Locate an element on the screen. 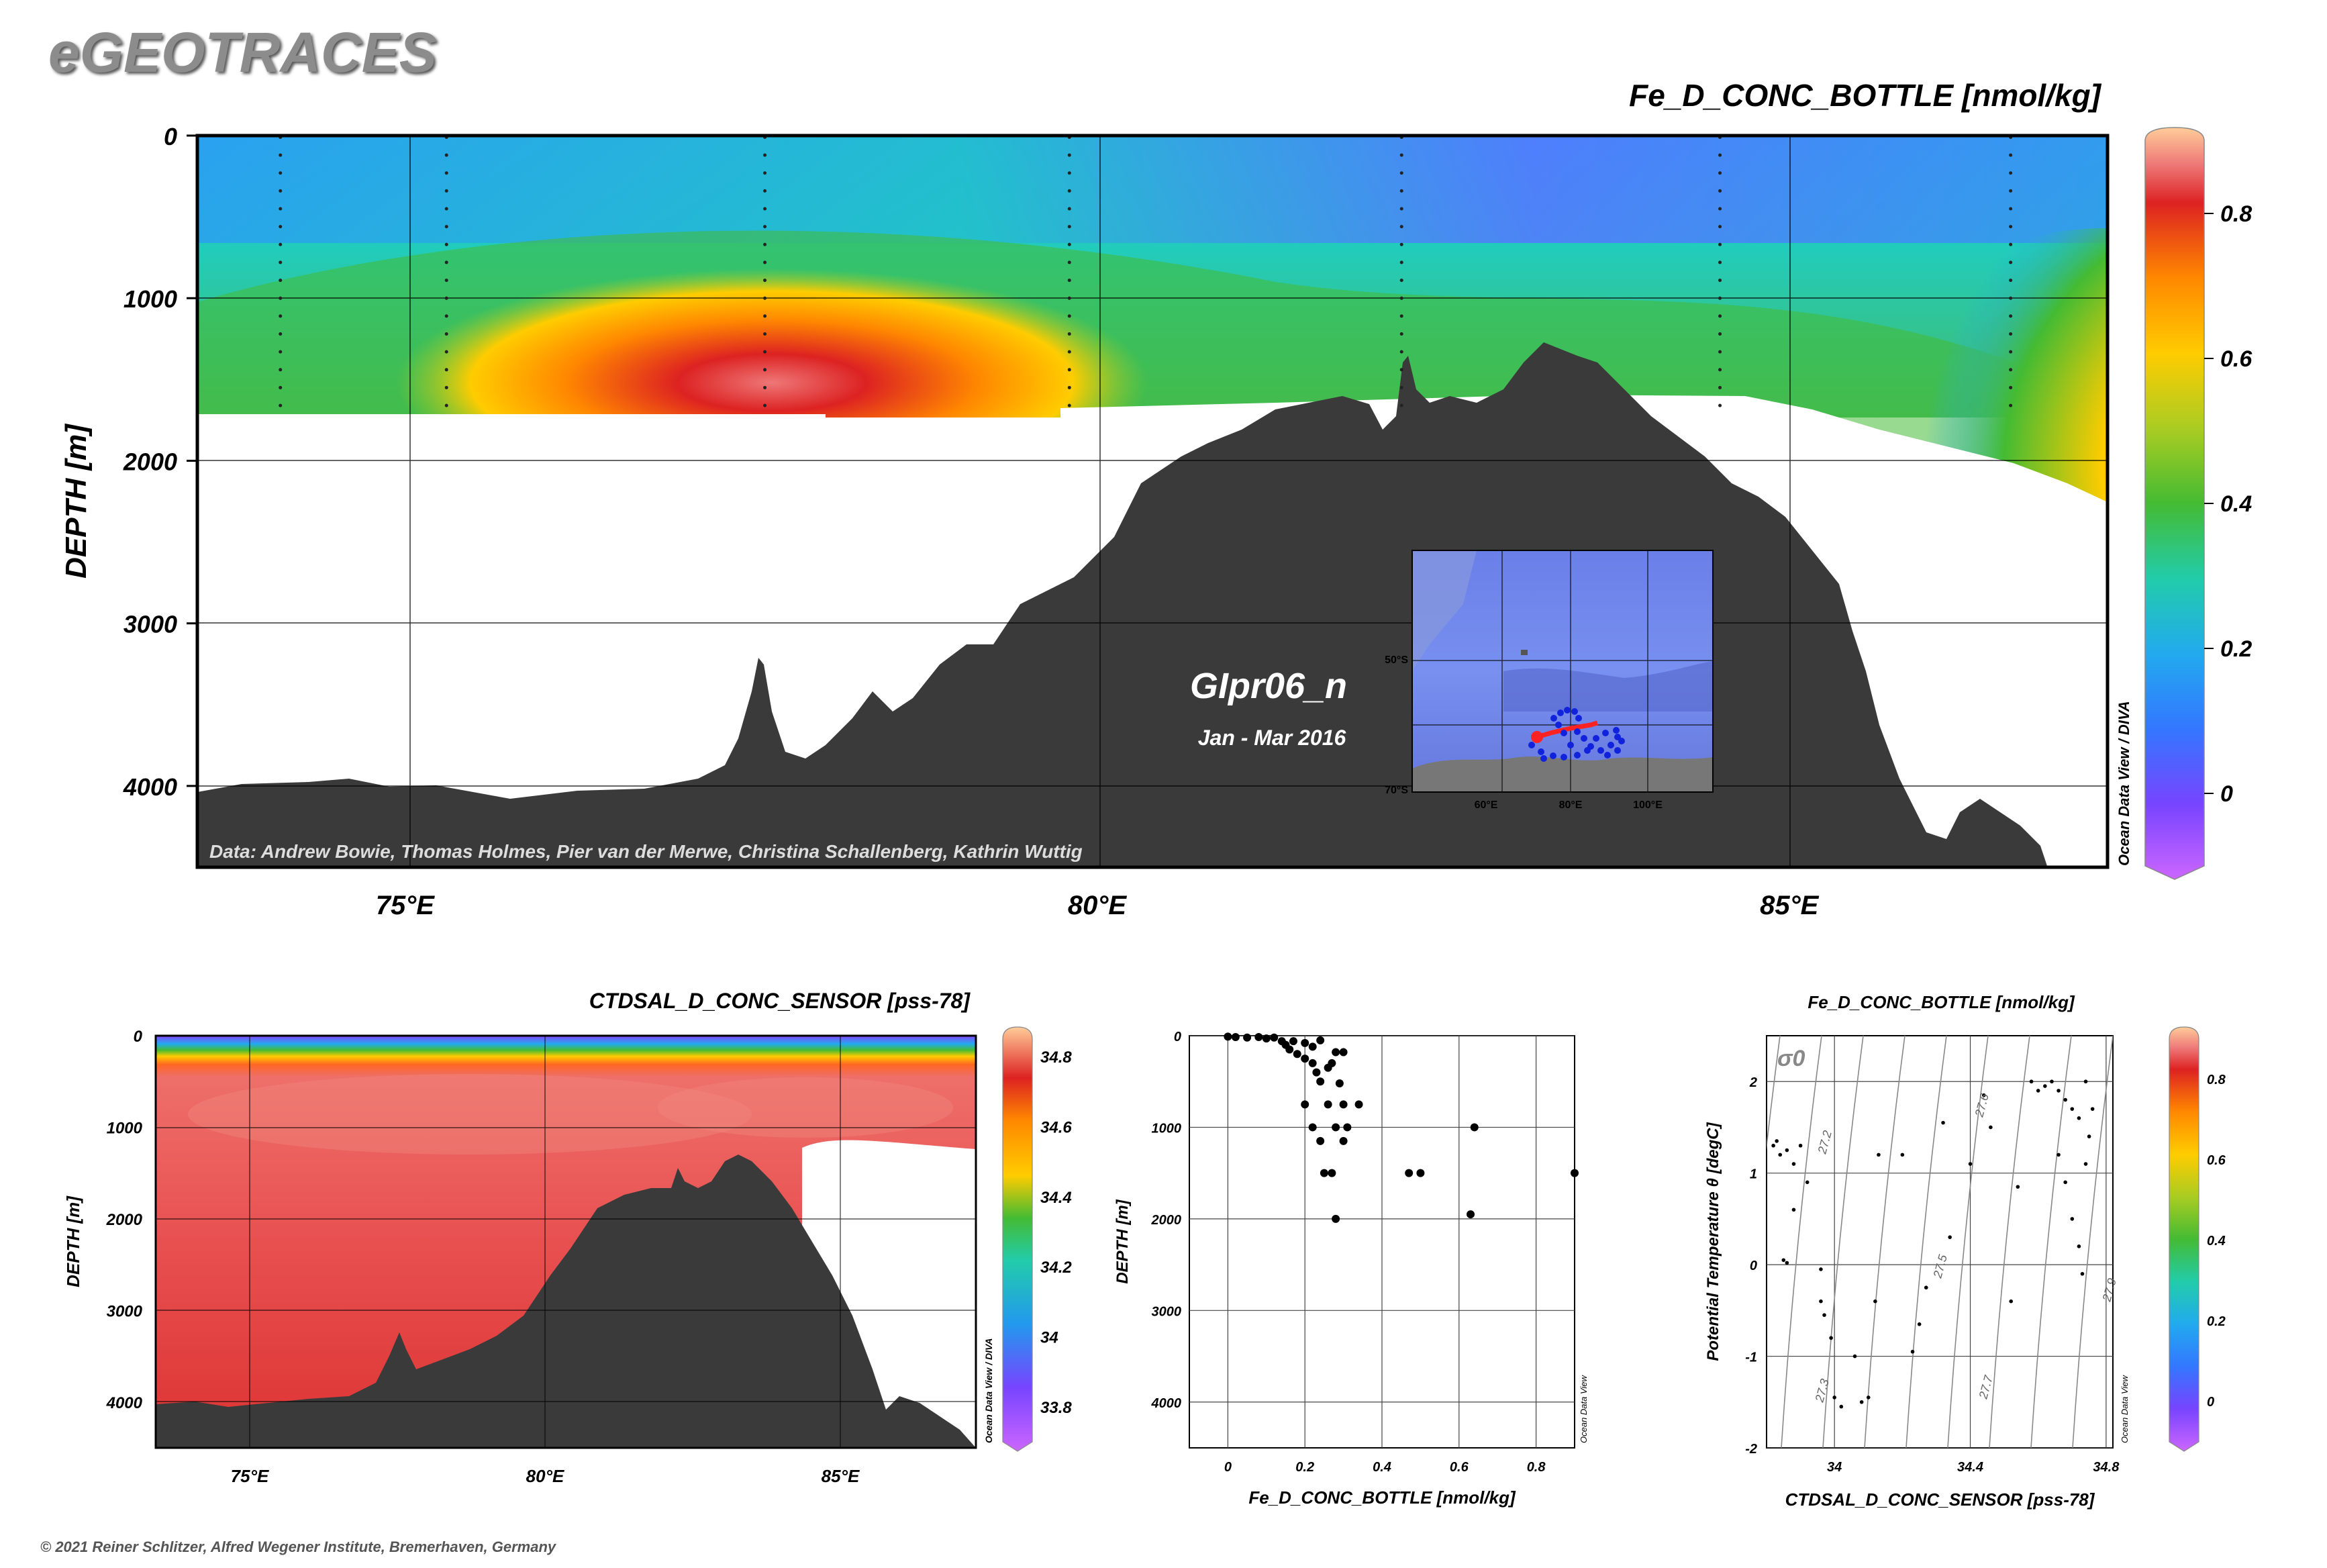  ts-y-axis: 2 1 0 -1 -2 is located at coordinates (1751, 1266).